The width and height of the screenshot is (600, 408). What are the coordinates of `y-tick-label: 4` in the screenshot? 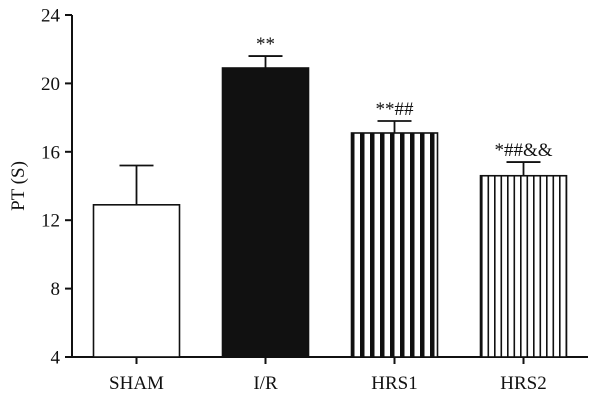 It's located at (56, 358).